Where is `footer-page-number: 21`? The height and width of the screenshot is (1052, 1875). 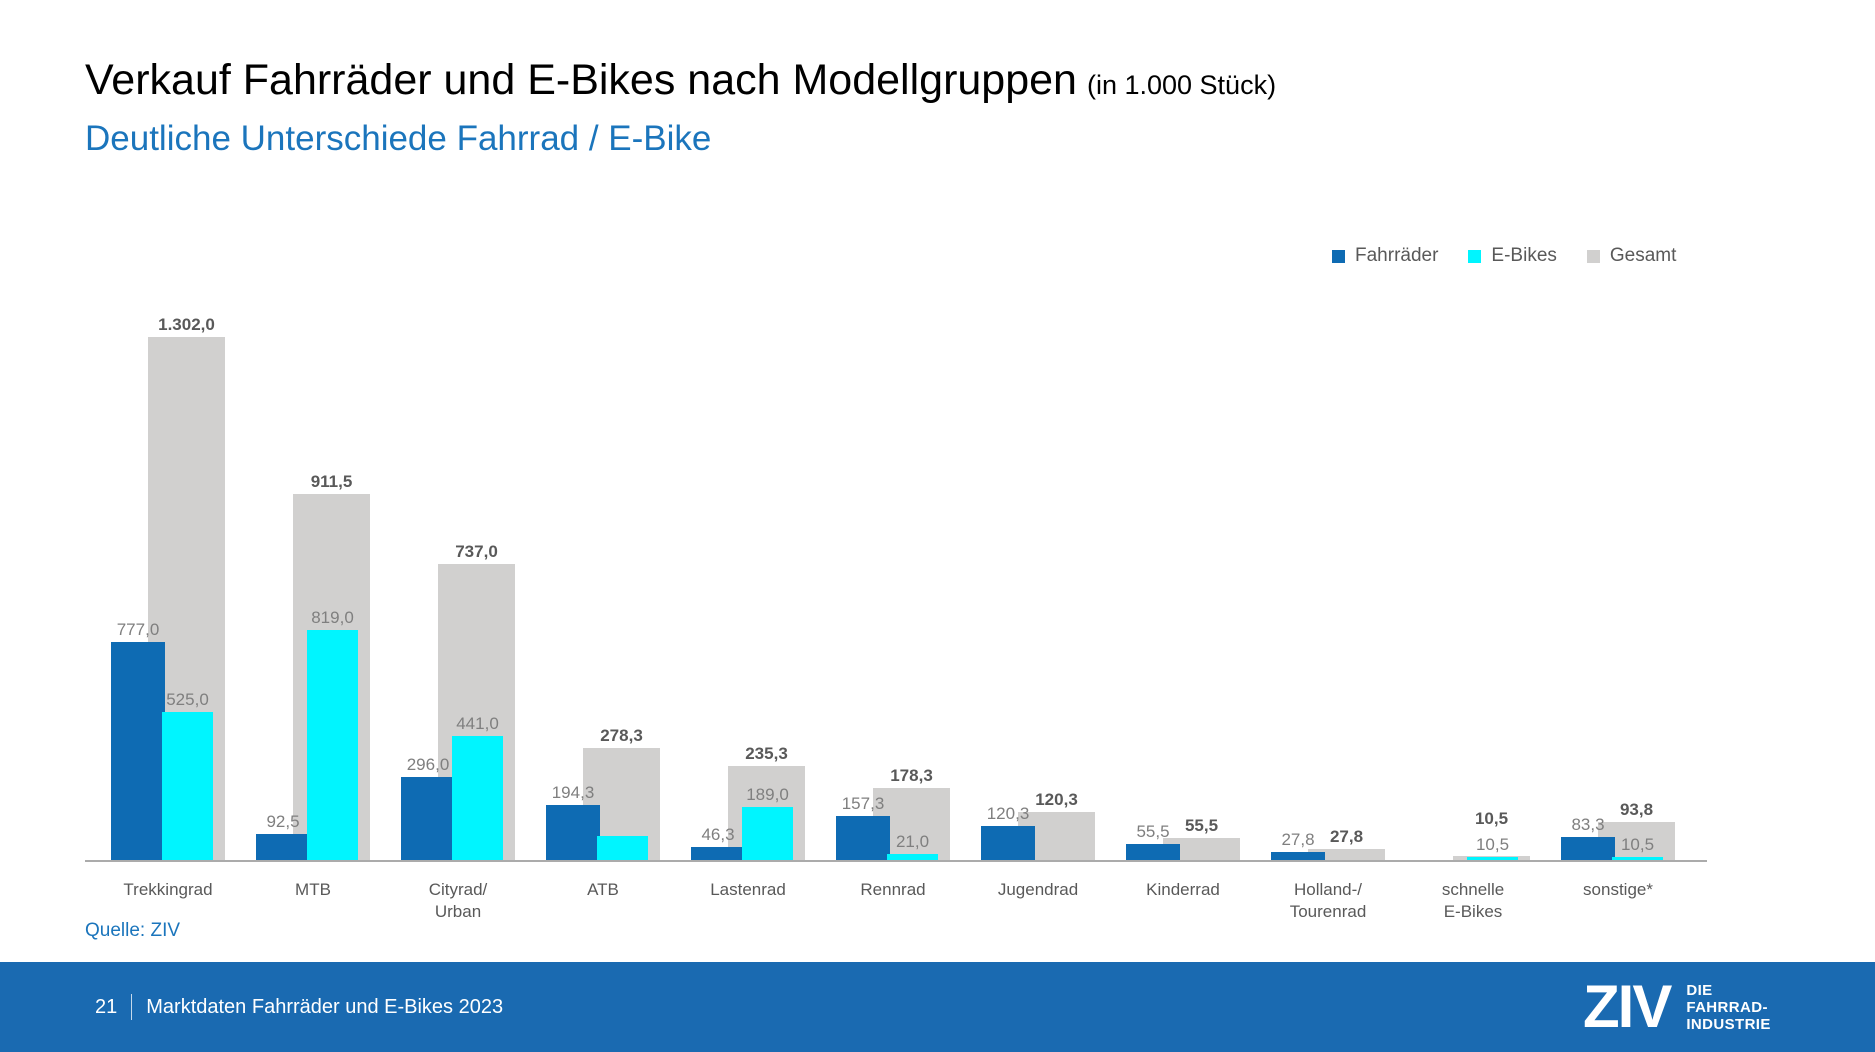 footer-page-number: 21 is located at coordinates (106, 1006).